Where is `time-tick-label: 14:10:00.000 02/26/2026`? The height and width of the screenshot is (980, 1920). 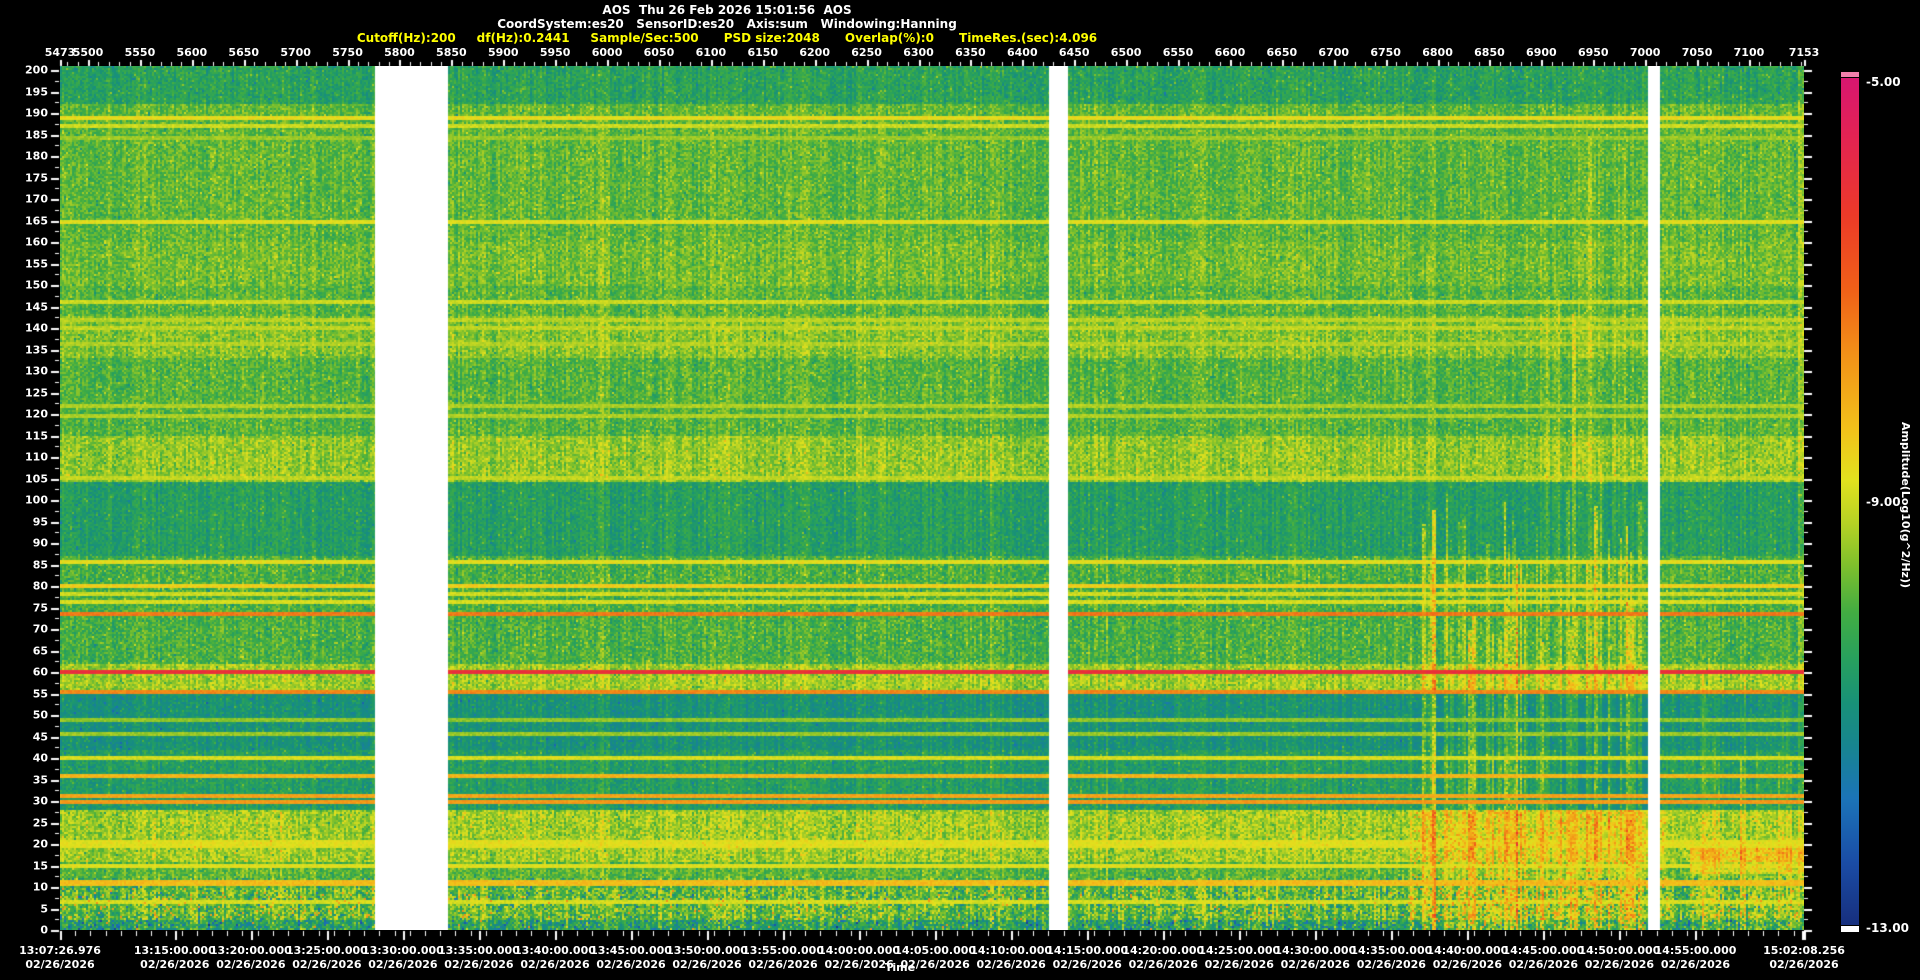 time-tick-label: 14:10:00.000 02/26/2026 is located at coordinates (1011, 958).